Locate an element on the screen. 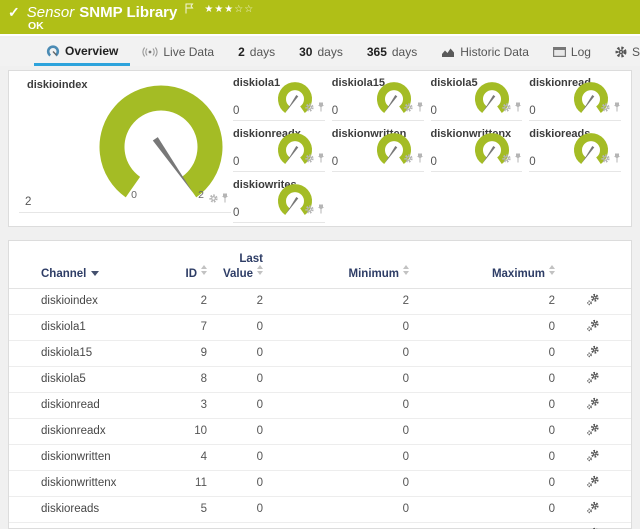  channel-name-cell: diskioreads is located at coordinates (88, 509).